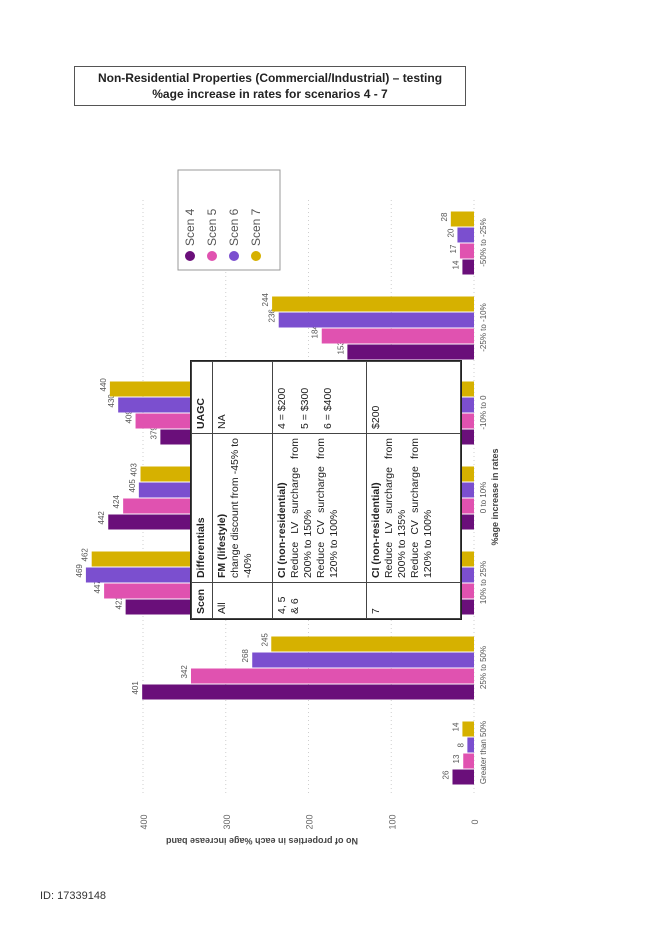 This screenshot has width=645, height=926. Describe the element at coordinates (319, 397) in the screenshot. I see `table-cell-uagc: 4 = $200 5 = $300 6 = $400` at that location.